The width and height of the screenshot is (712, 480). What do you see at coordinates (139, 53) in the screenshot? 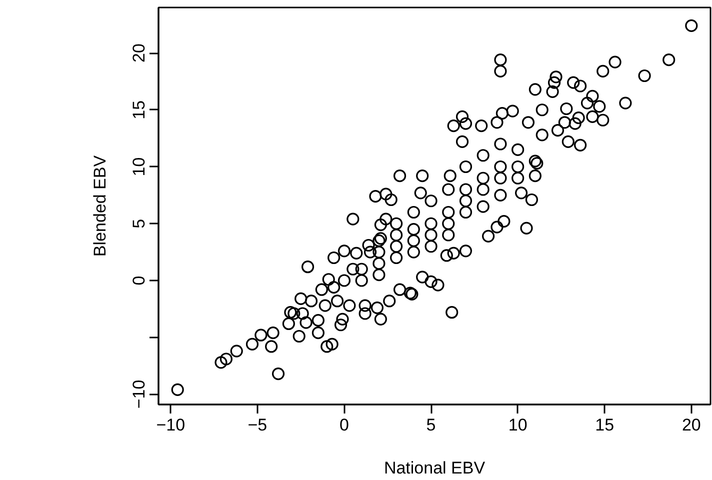
I see `y-tick-label: 20` at bounding box center [139, 53].